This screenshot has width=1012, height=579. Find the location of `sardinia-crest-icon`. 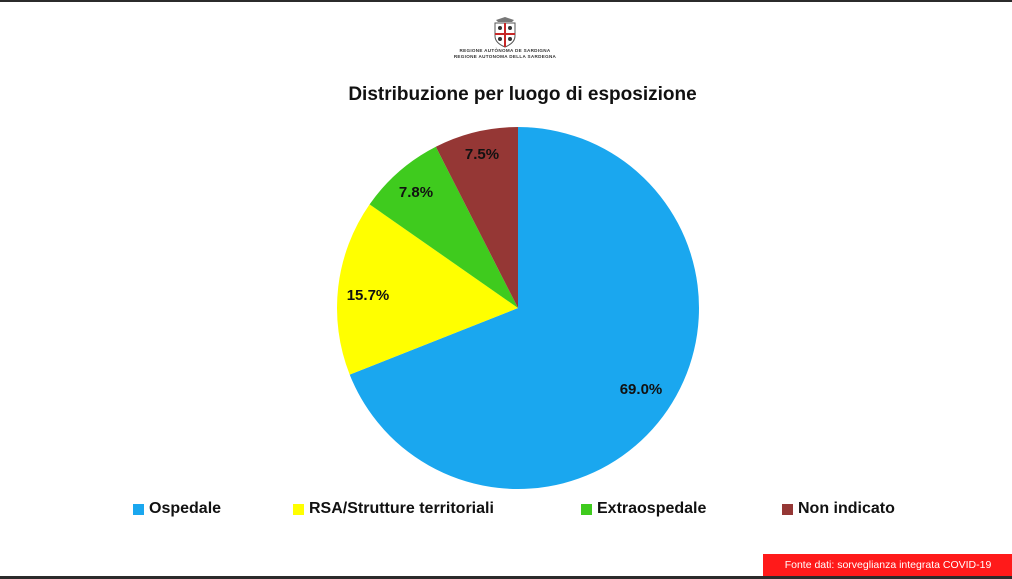

sardinia-crest-icon is located at coordinates (505, 32).